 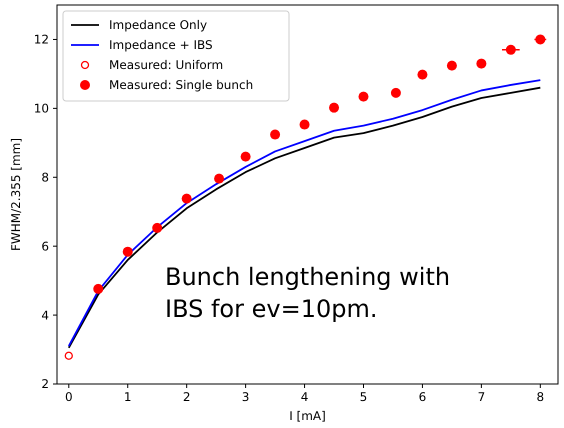 What do you see at coordinates (246, 397) in the screenshot?
I see `x-tick-label: 3` at bounding box center [246, 397].